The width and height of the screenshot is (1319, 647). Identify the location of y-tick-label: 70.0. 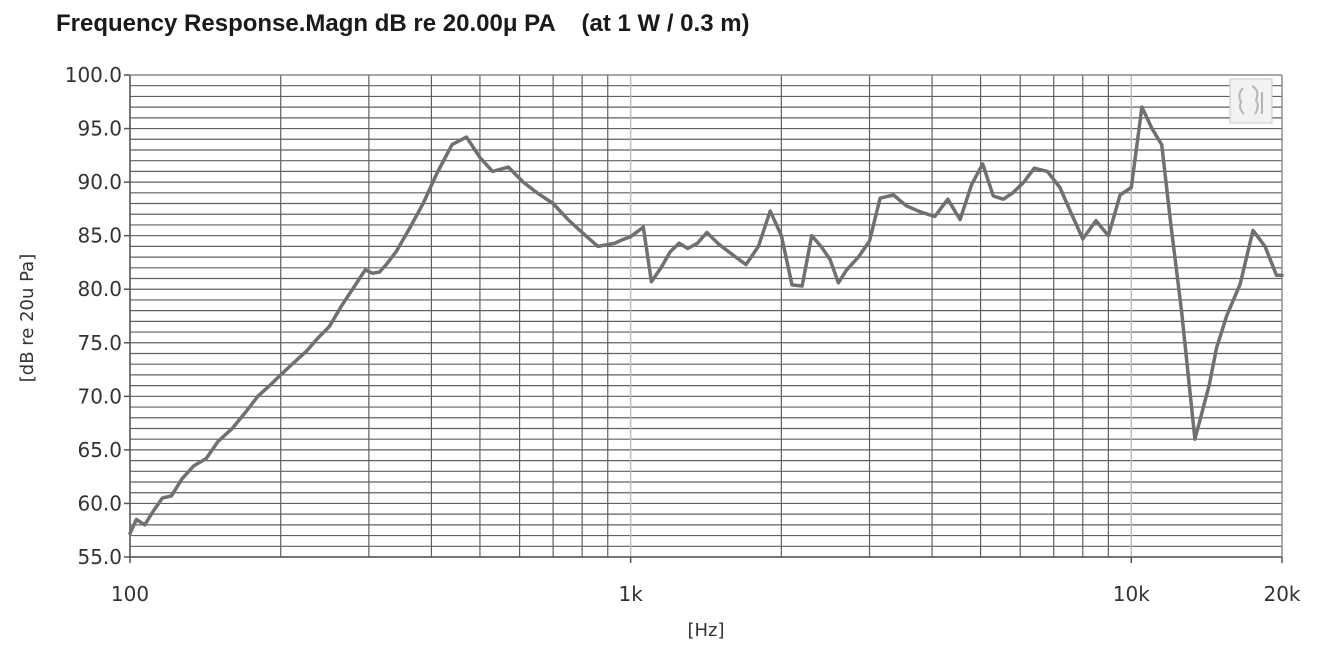
(99, 396).